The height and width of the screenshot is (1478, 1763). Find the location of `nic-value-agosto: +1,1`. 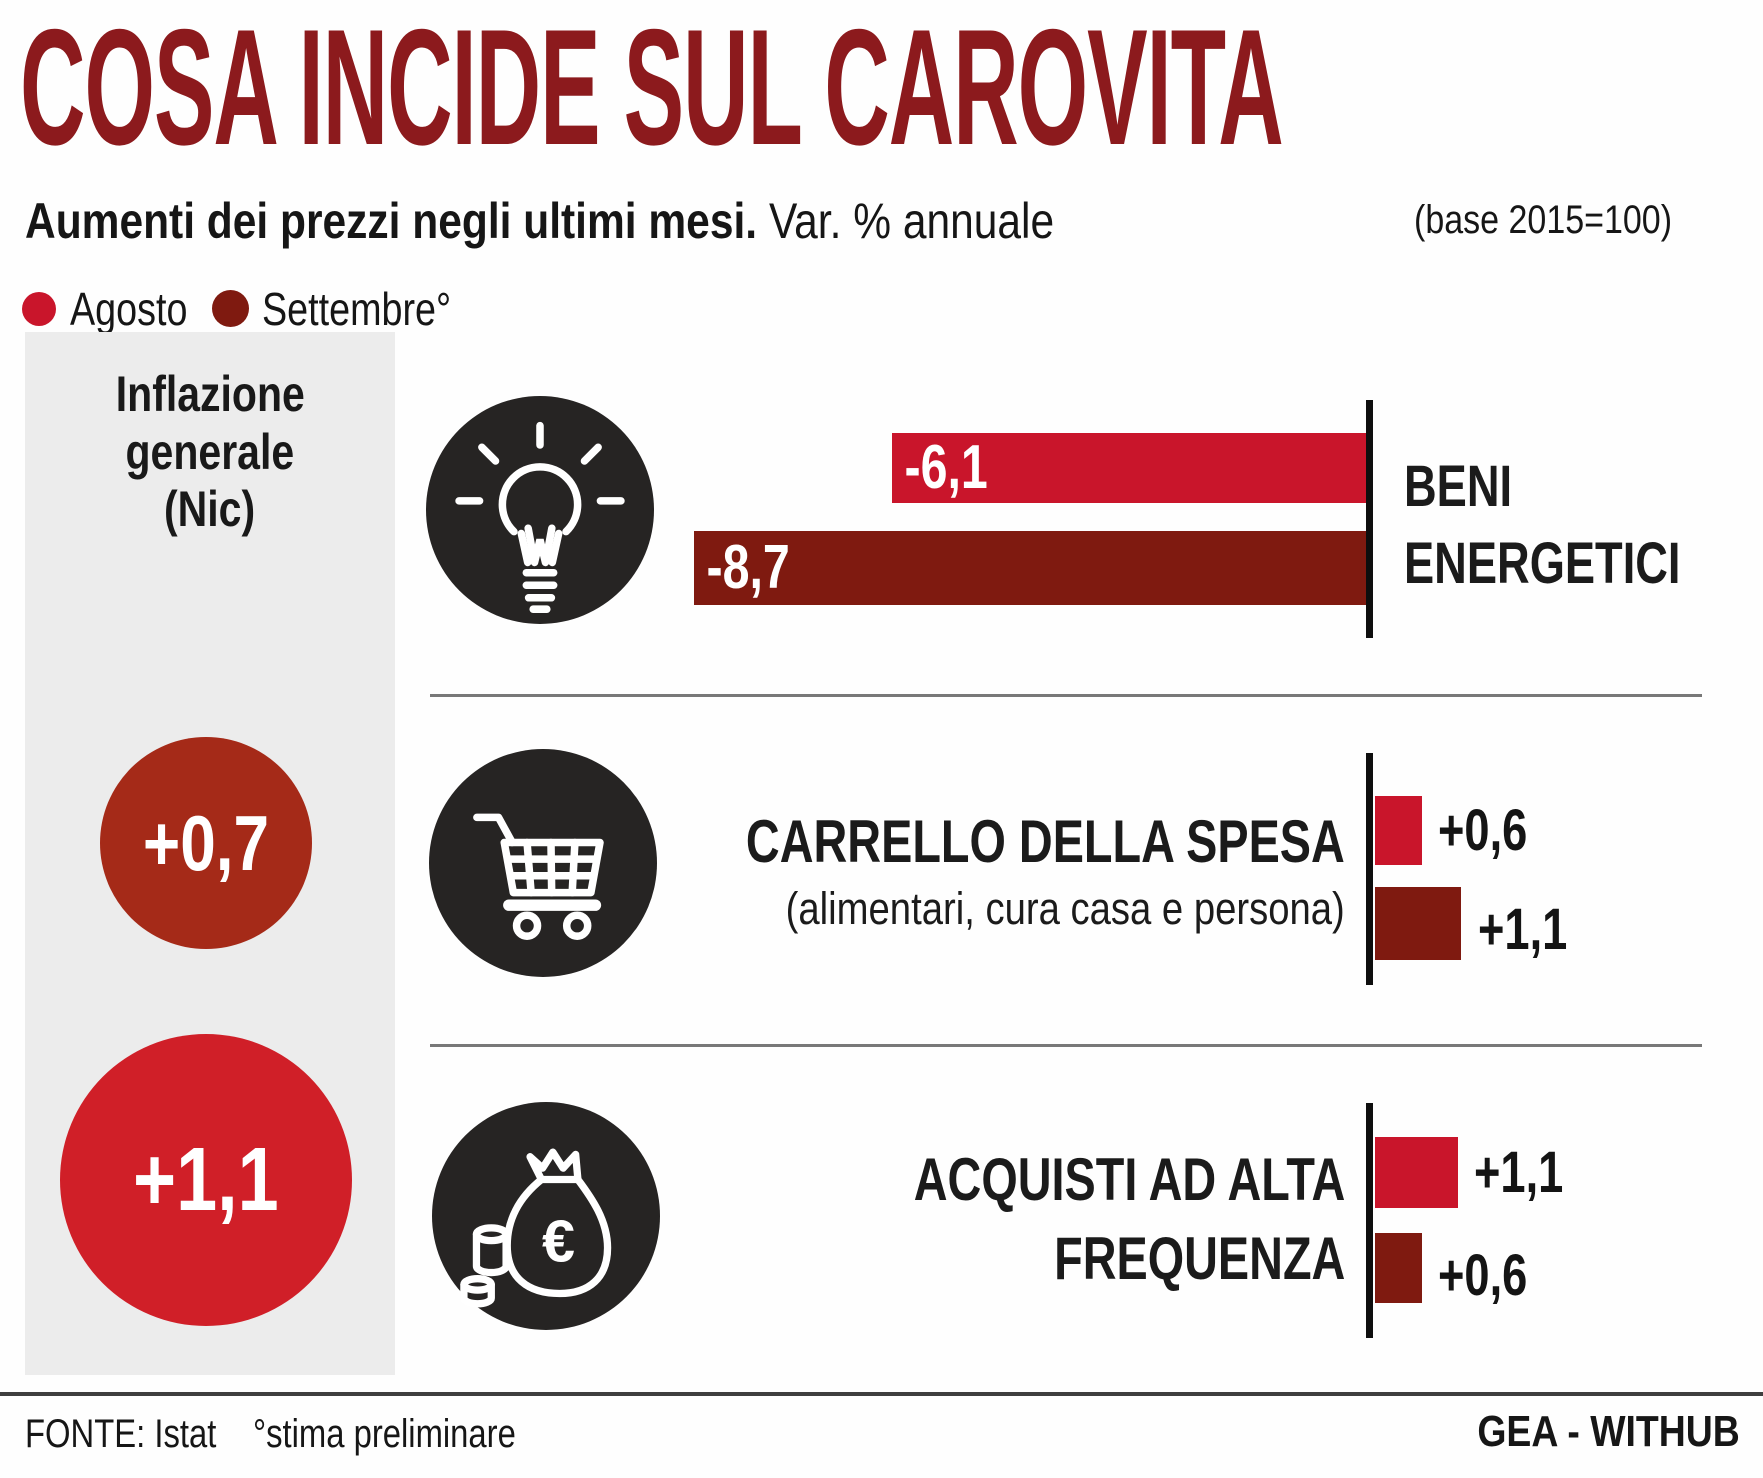

nic-value-agosto: +1,1 is located at coordinates (206, 1180).